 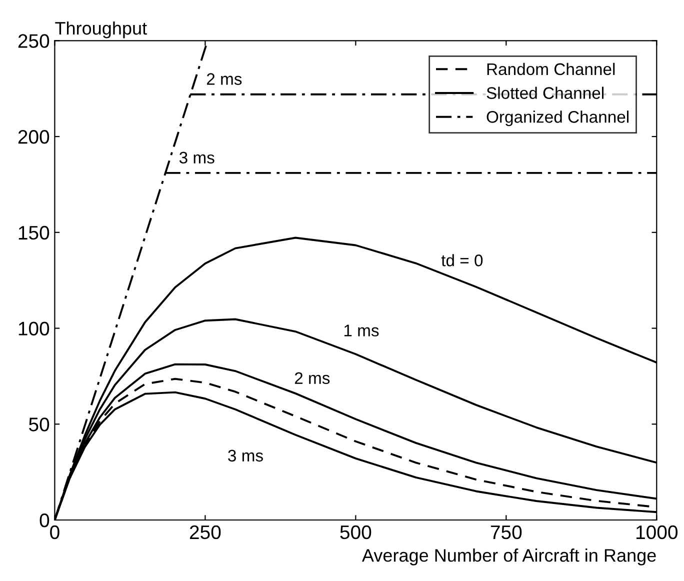 What do you see at coordinates (551, 69) in the screenshot?
I see `legend-label: Random Channel` at bounding box center [551, 69].